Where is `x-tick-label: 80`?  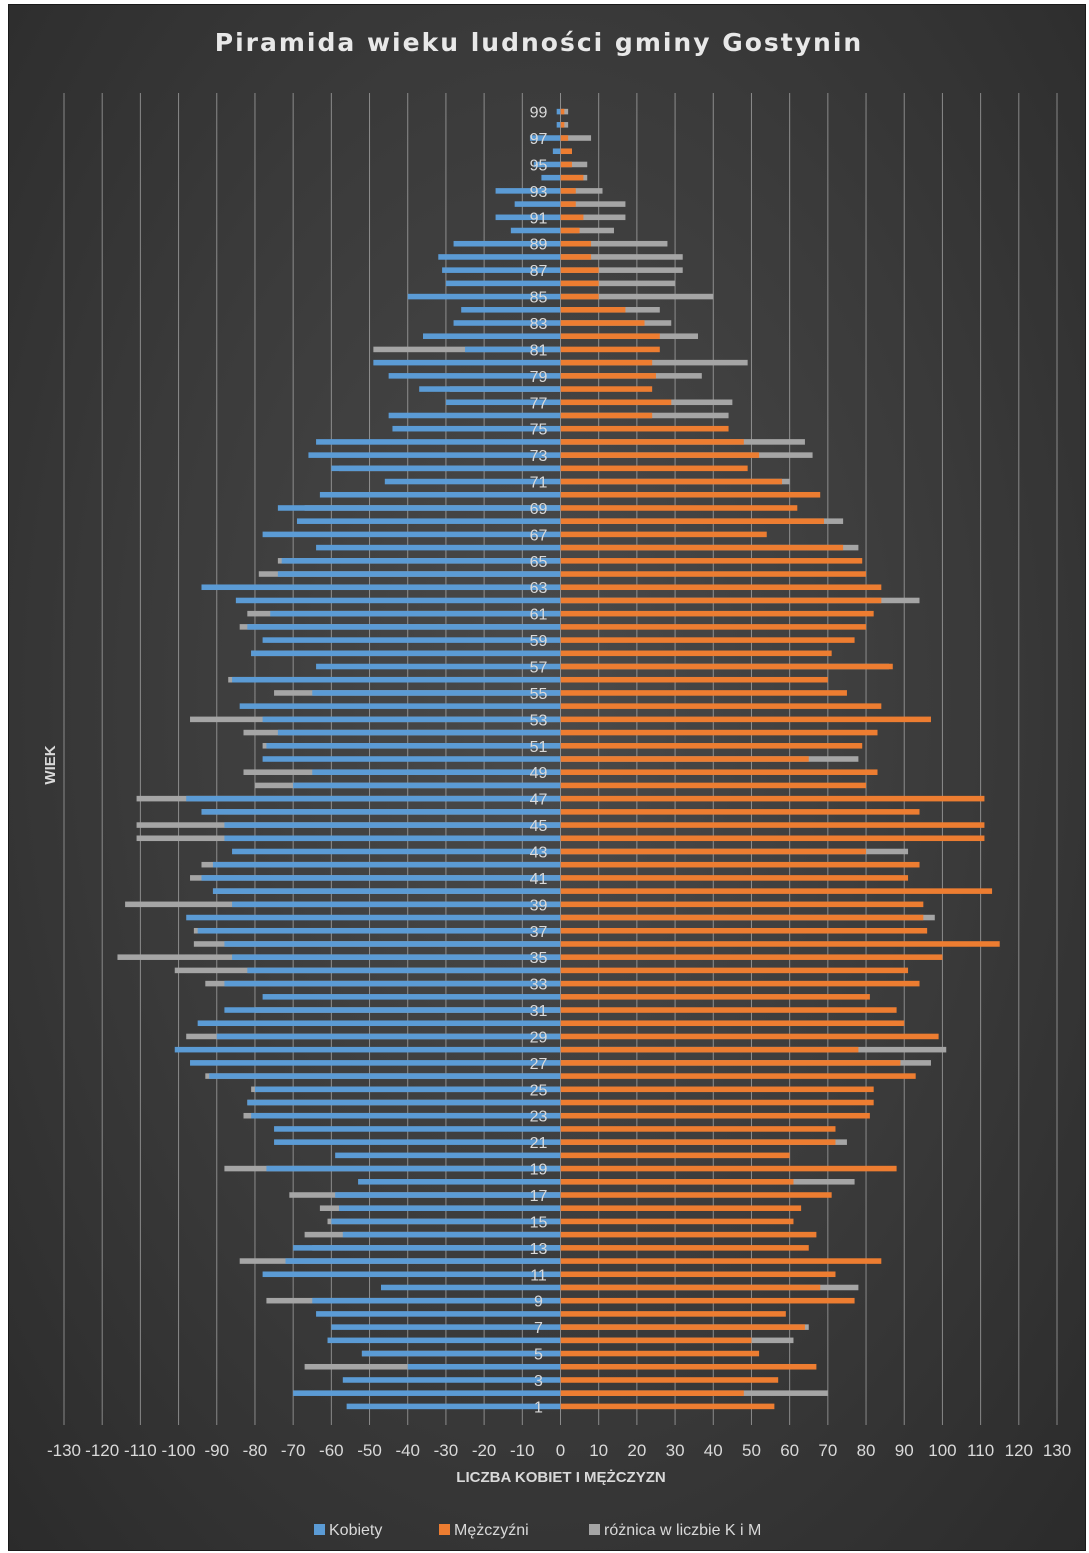
x-tick-label: 80 is located at coordinates (866, 1450).